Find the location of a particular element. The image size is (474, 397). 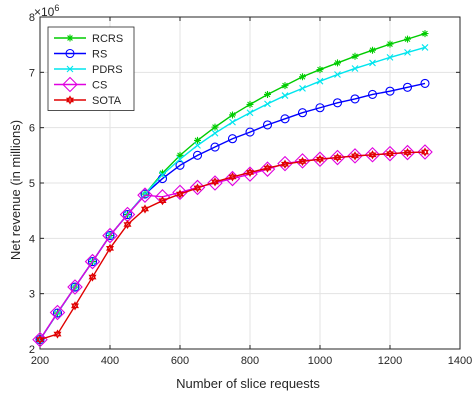

y-tick-label: 6 is located at coordinates (32, 129).